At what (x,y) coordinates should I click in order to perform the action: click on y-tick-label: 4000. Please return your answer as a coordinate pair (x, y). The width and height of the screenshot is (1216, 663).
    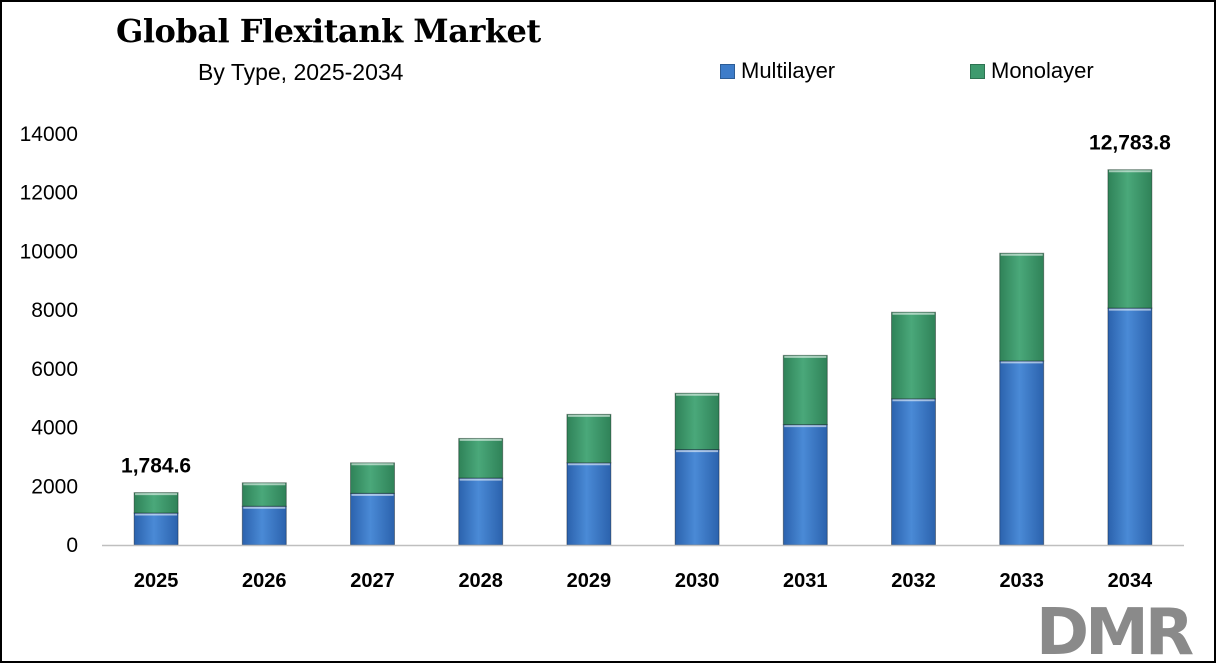
    Looking at the image, I should click on (54, 428).